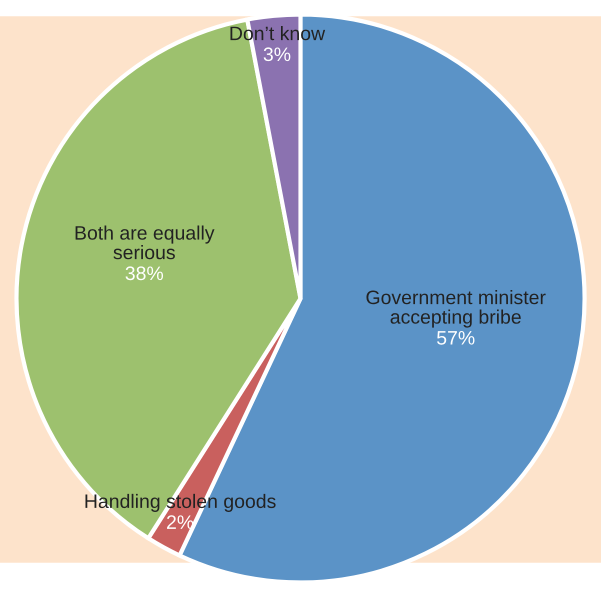  Describe the element at coordinates (145, 242) in the screenshot. I see `slice-label: Both are equally serious` at that location.